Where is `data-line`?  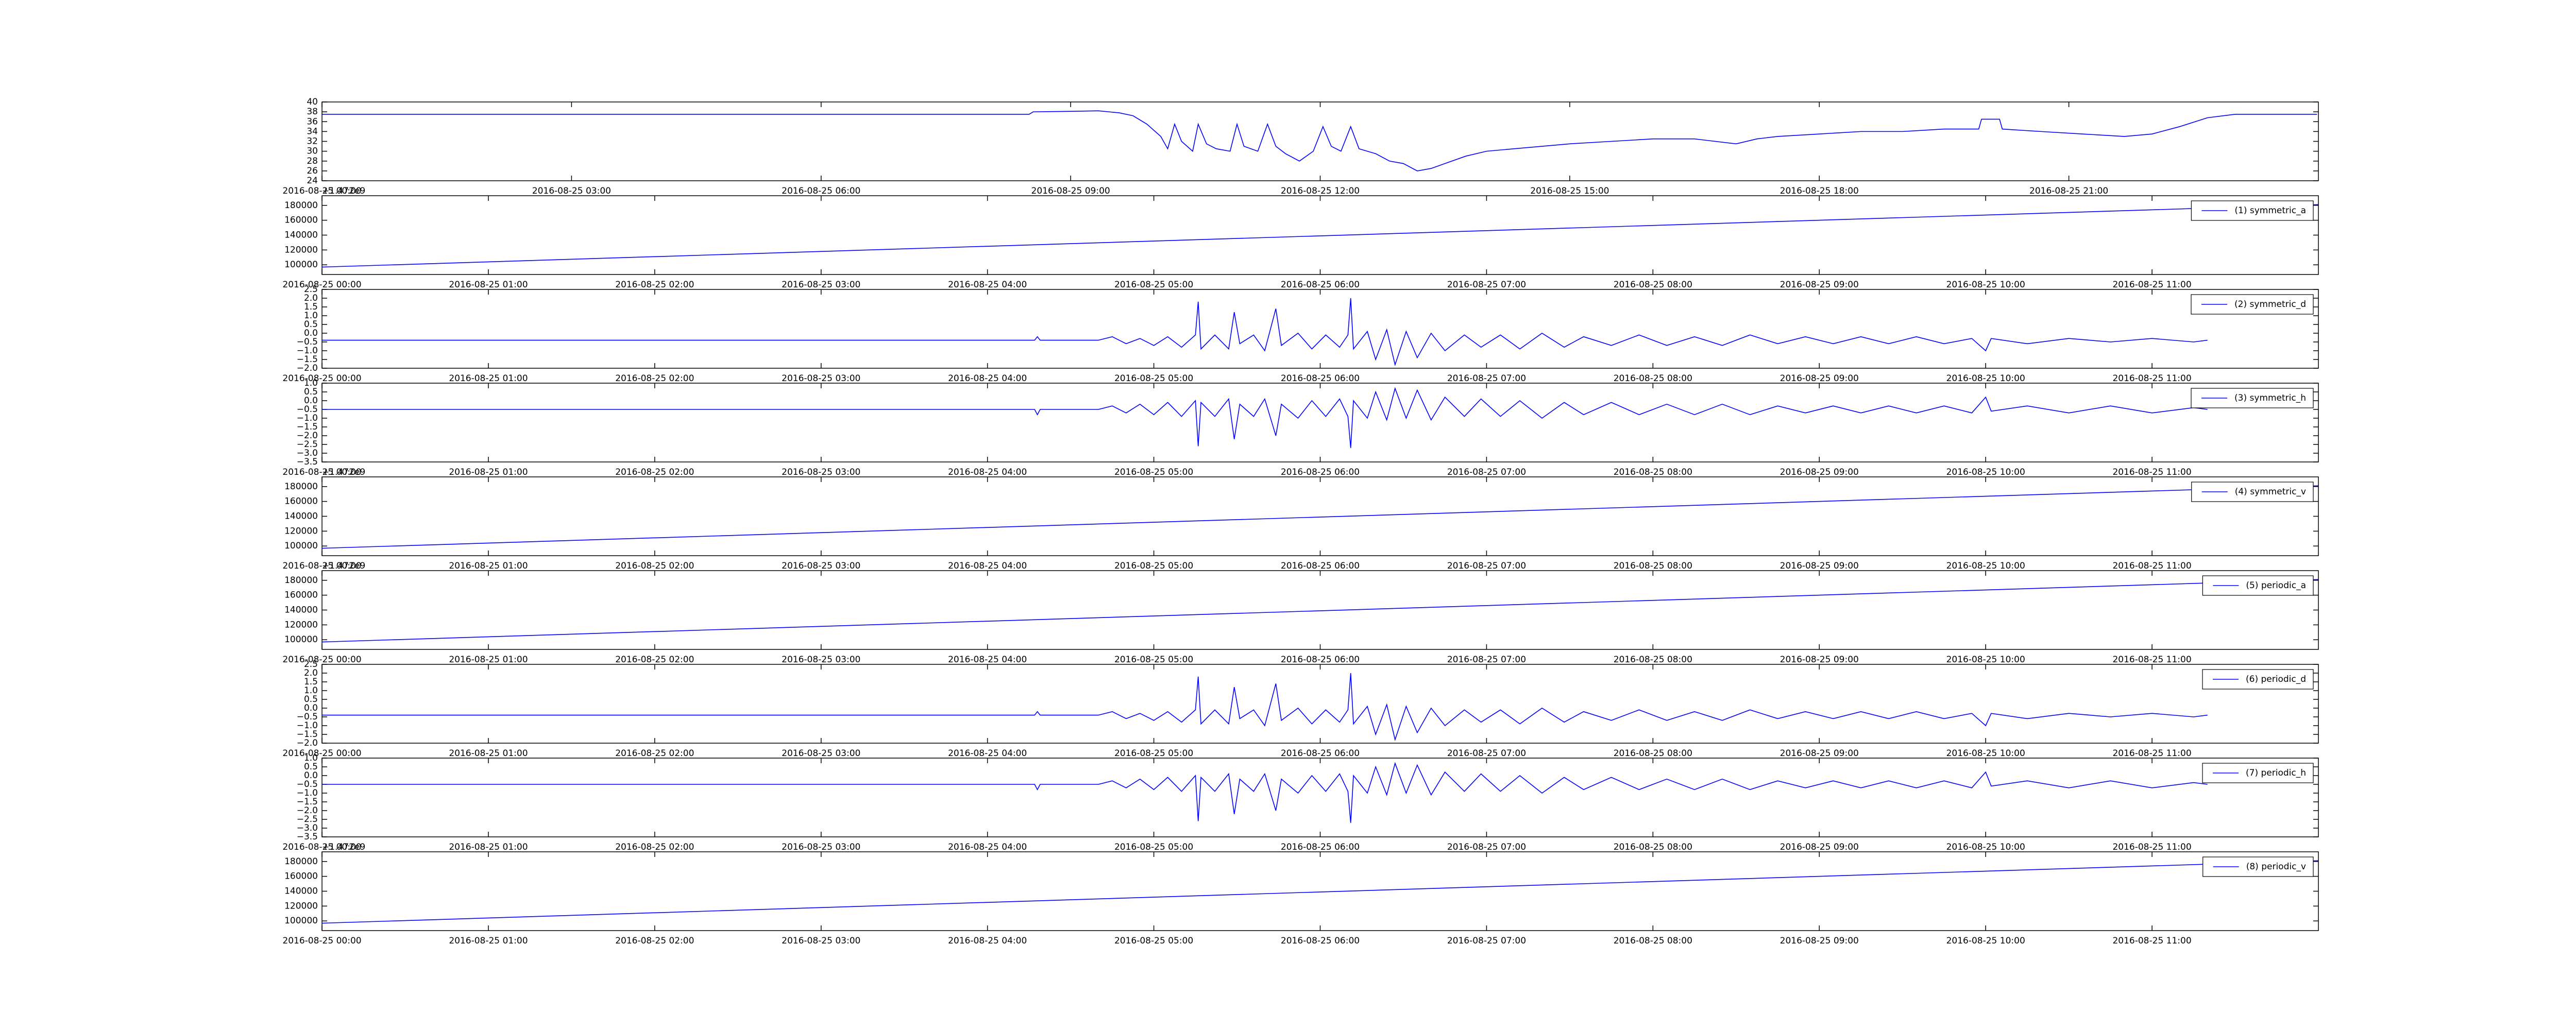 data-line is located at coordinates (1320, 236).